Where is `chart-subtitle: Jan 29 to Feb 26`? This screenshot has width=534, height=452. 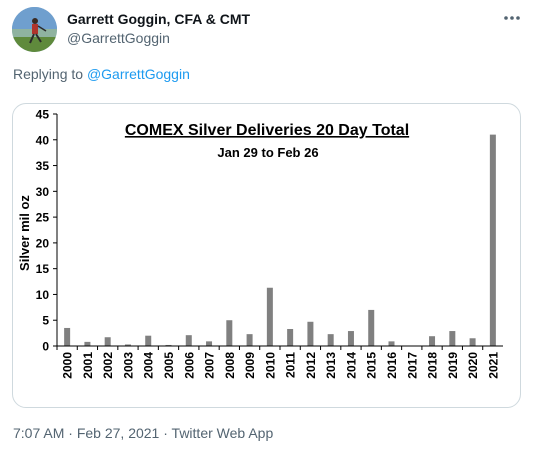 chart-subtitle: Jan 29 to Feb 26 is located at coordinates (267, 152).